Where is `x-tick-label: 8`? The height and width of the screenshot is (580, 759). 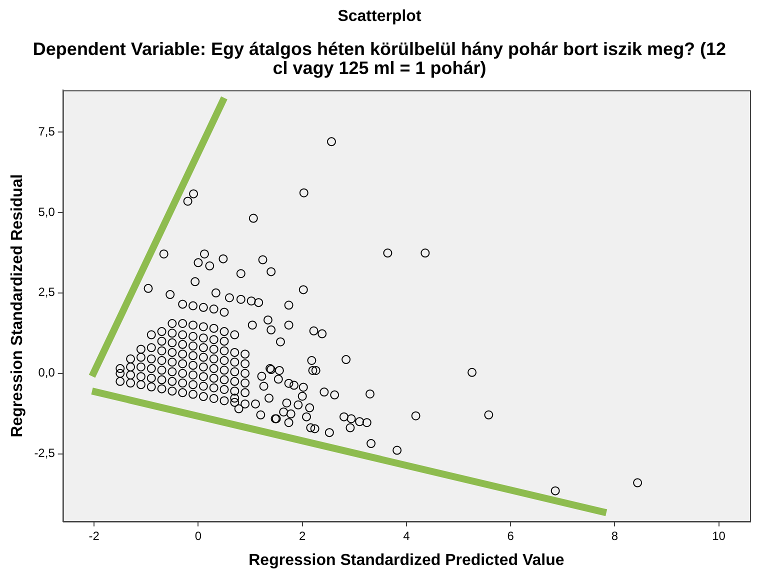 x-tick-label: 8 is located at coordinates (614, 535).